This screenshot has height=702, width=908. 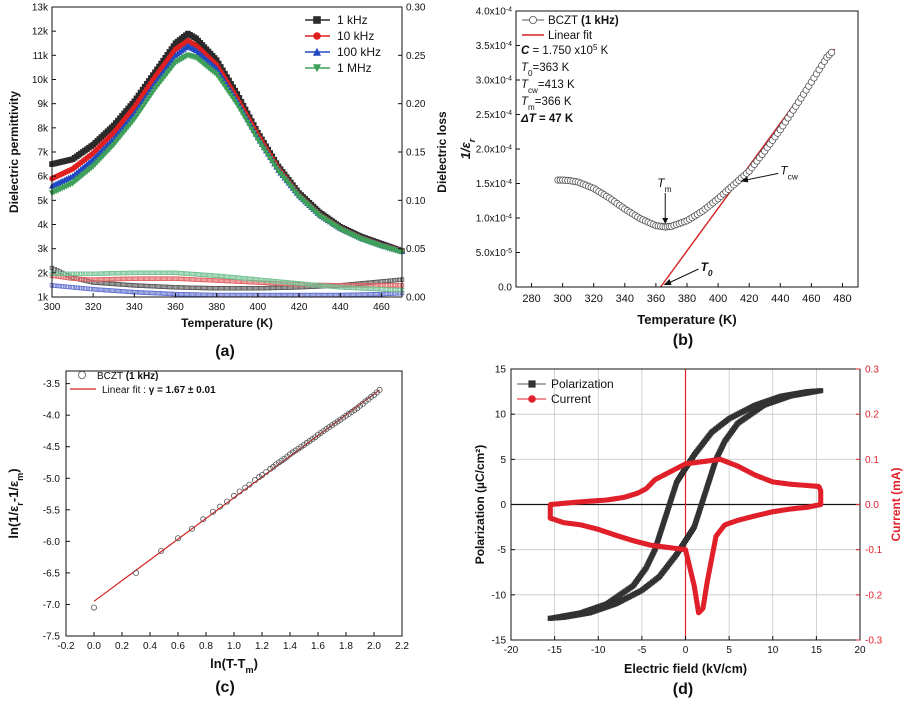 What do you see at coordinates (354, 68) in the screenshot?
I see `legend-label: 1 MHz` at bounding box center [354, 68].